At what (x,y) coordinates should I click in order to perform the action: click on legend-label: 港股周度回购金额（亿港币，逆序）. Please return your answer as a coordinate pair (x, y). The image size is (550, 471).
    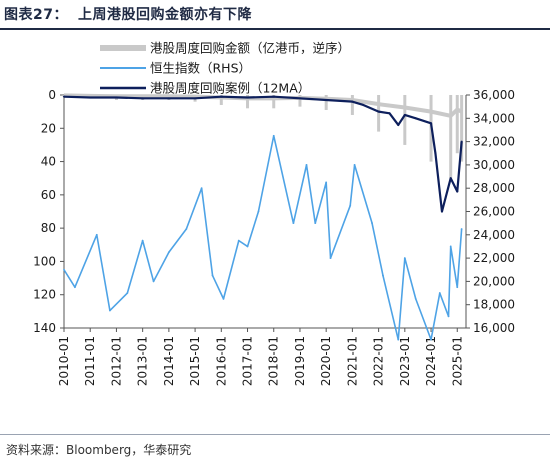
    Looking at the image, I should click on (250, 48).